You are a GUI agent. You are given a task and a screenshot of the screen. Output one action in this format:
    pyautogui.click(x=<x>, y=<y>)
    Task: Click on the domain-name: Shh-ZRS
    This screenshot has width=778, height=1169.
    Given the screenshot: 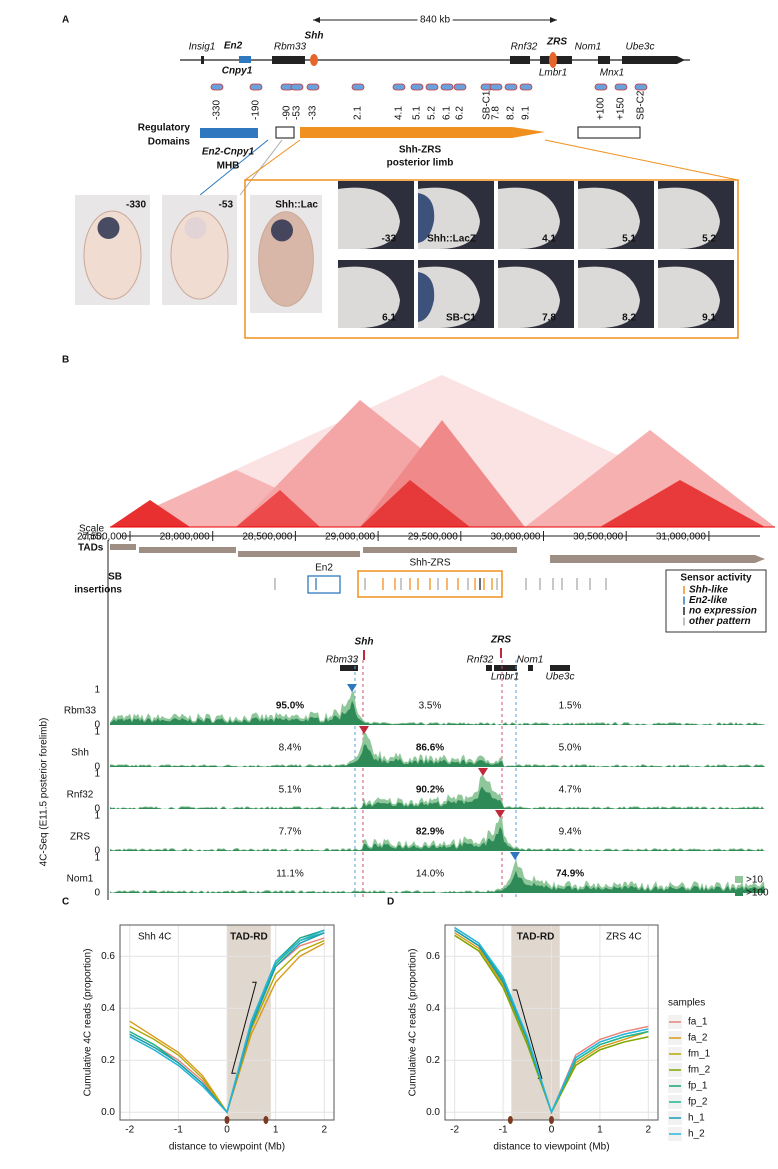 What is the action you would take?
    pyautogui.click(x=420, y=150)
    